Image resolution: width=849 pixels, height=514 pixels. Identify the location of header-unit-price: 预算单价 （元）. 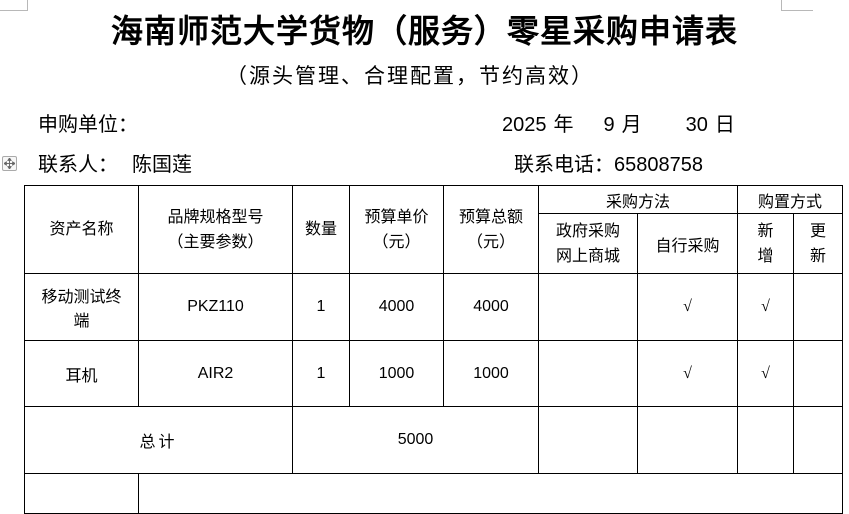
(396, 229).